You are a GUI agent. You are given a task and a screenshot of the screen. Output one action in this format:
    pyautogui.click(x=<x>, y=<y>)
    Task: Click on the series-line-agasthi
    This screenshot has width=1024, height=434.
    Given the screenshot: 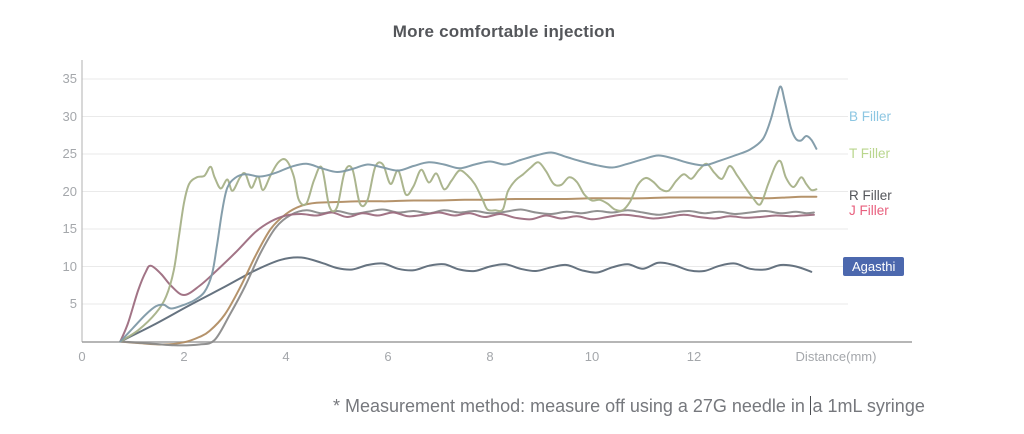 What is the action you would take?
    pyautogui.click(x=466, y=299)
    